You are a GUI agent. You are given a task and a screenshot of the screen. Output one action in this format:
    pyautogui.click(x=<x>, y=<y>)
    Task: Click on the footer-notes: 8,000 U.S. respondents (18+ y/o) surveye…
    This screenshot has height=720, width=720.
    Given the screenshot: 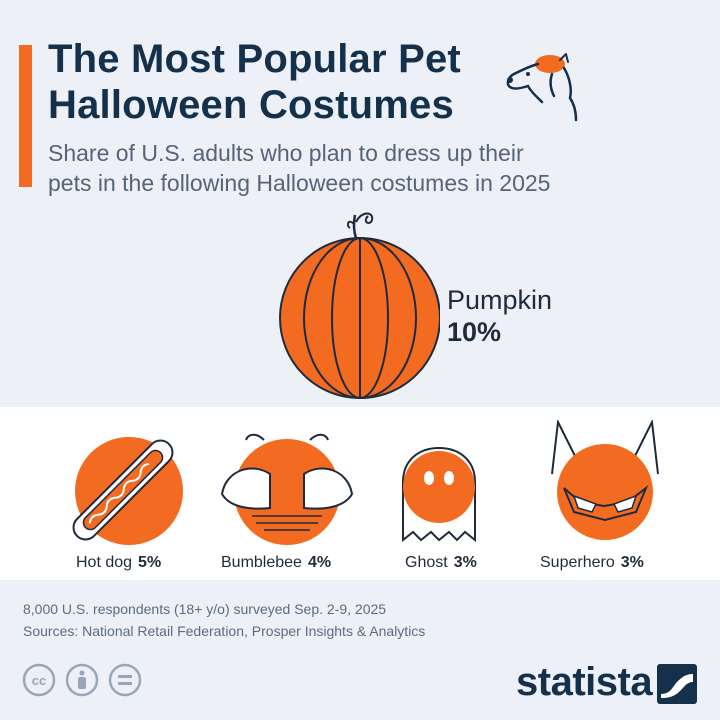 What is the action you would take?
    pyautogui.click(x=224, y=620)
    